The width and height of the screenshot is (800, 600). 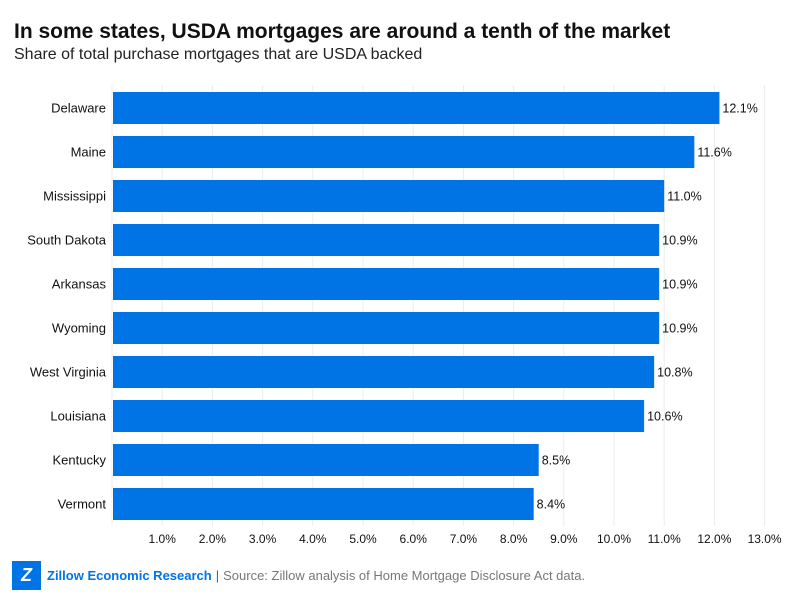 I want to click on category-label: South Dakota, so click(x=67, y=240).